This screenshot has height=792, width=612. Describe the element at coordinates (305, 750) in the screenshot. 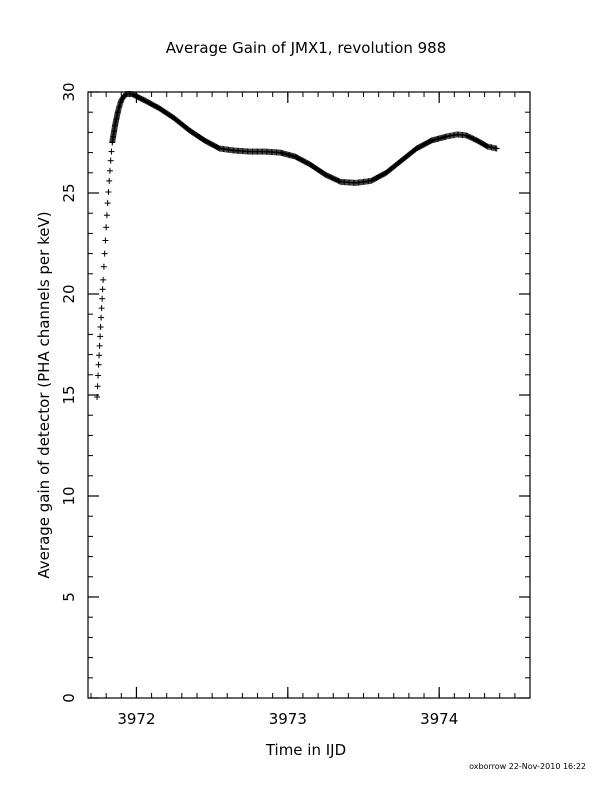

I see `x-axis-label: Time in IJD` at that location.